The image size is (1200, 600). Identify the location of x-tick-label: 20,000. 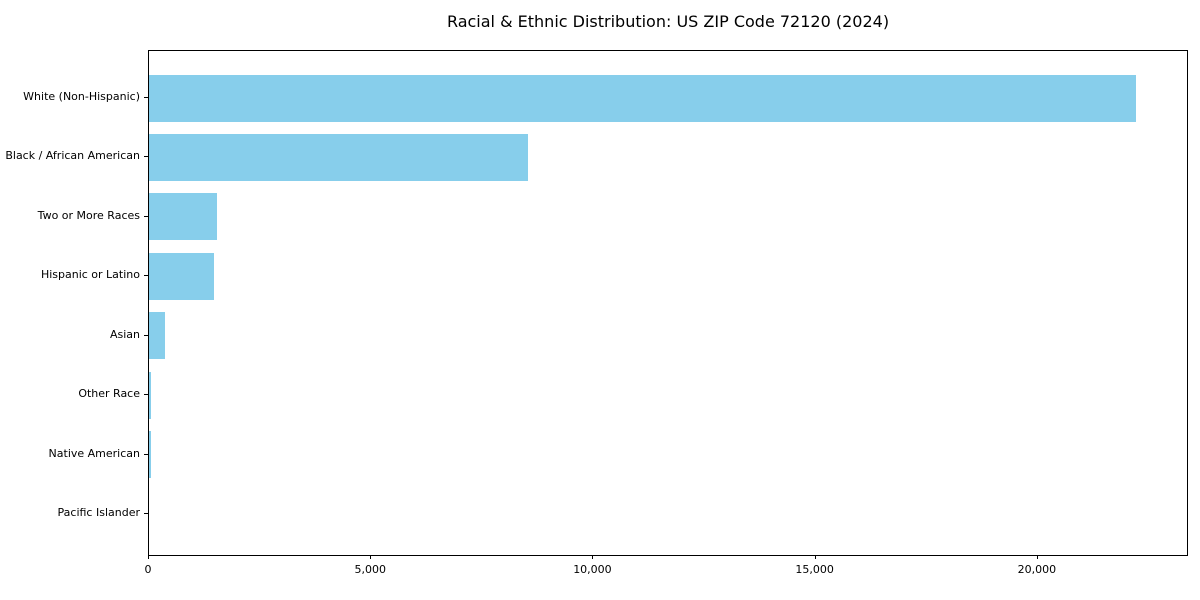
(1037, 569).